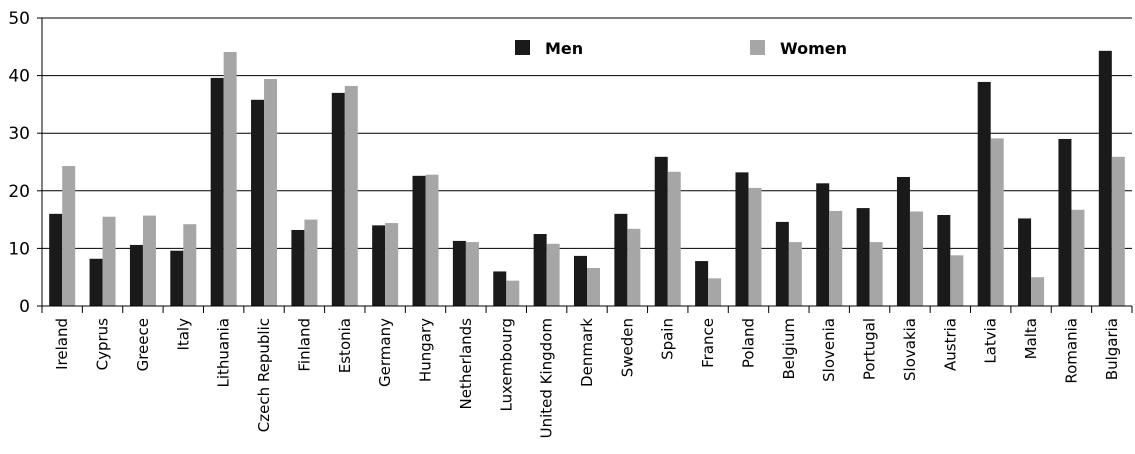  I want to click on x-tick-label: Germany, so click(385, 352).